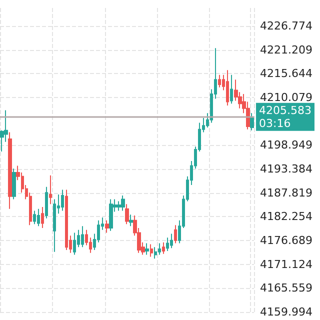 The image size is (320, 320). Describe the element at coordinates (285, 110) in the screenshot. I see `ref-line-label: 4205.583` at that location.